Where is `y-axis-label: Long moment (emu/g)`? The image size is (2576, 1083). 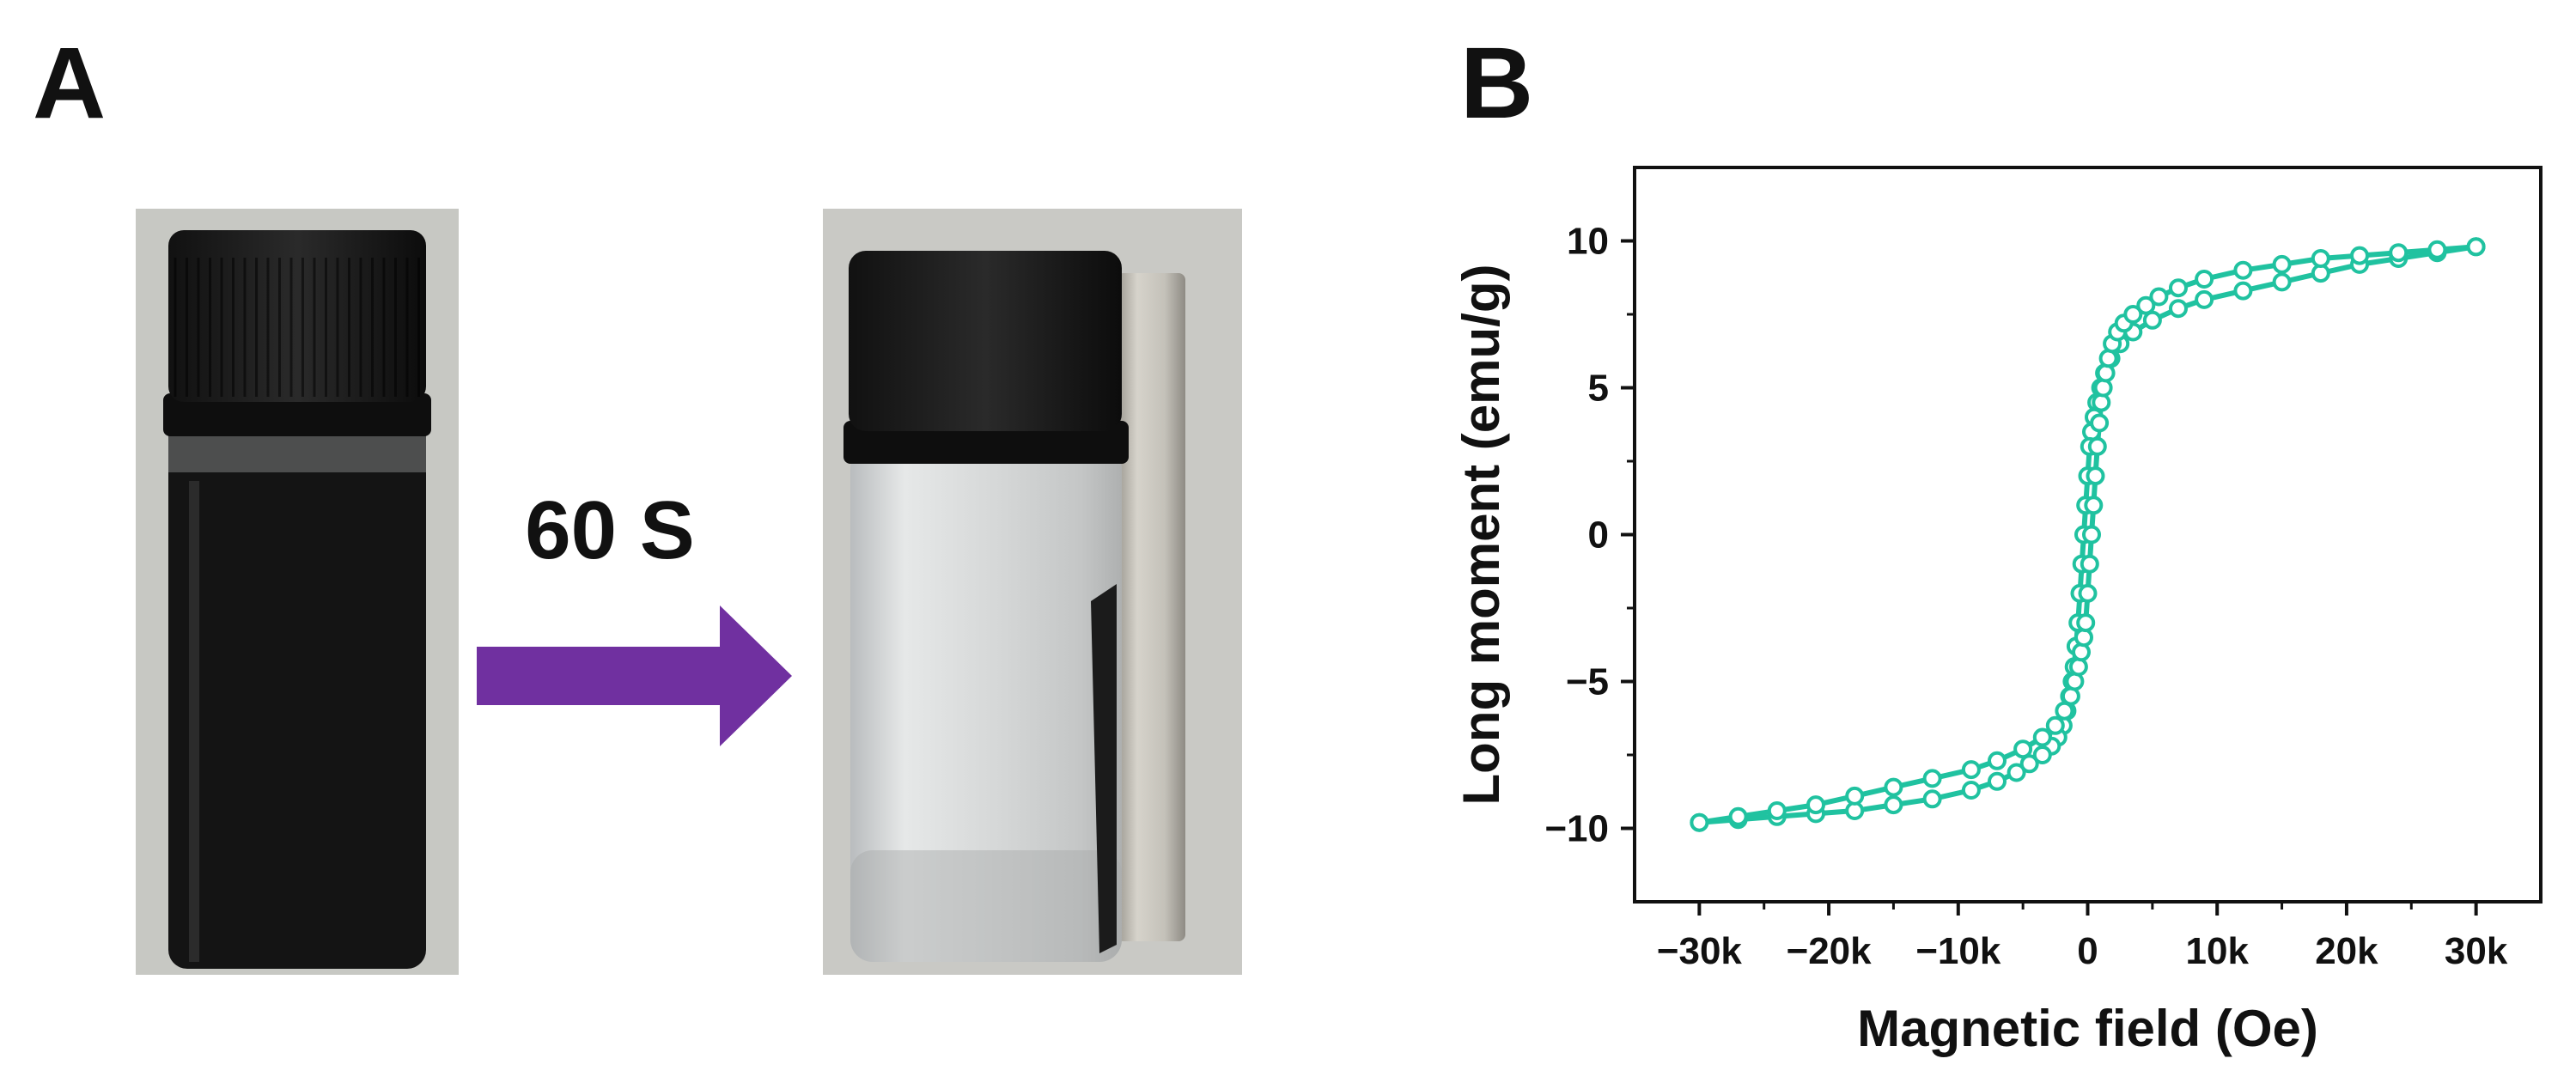
y-axis-label: Long moment (emu/g) is located at coordinates (1481, 535).